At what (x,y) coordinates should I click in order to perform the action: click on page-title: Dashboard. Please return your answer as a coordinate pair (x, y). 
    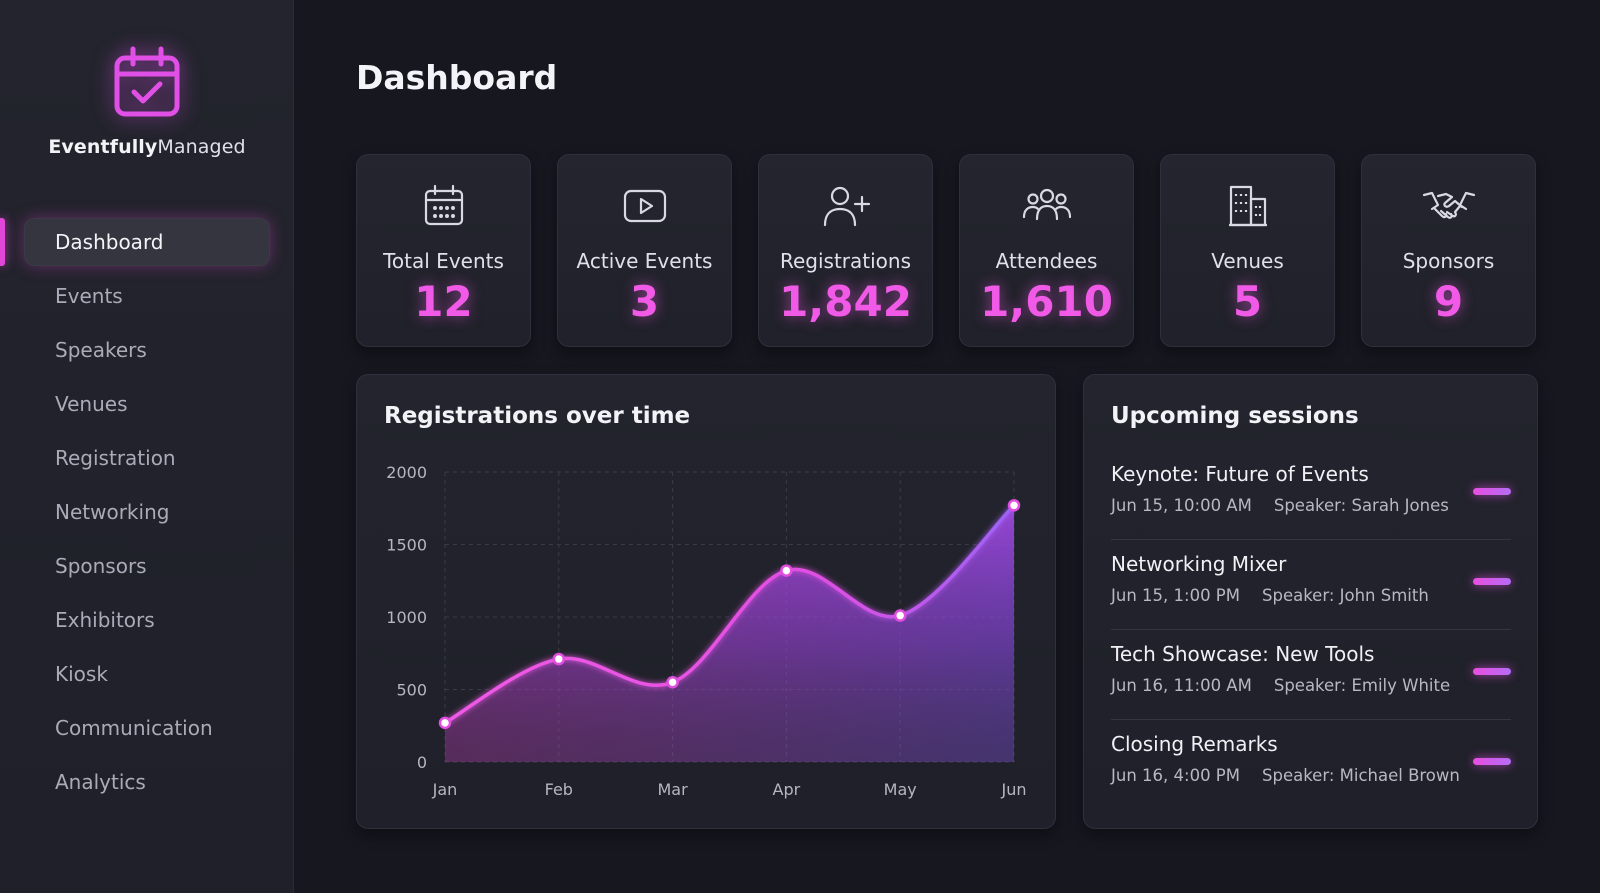
    Looking at the image, I should click on (457, 77).